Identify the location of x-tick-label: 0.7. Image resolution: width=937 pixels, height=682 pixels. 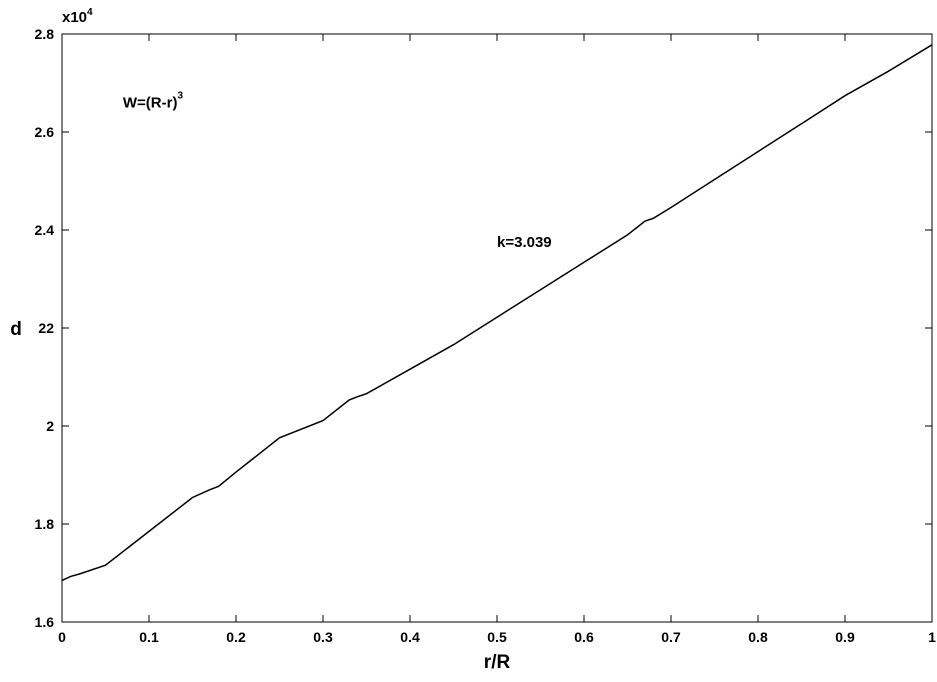
(671, 637).